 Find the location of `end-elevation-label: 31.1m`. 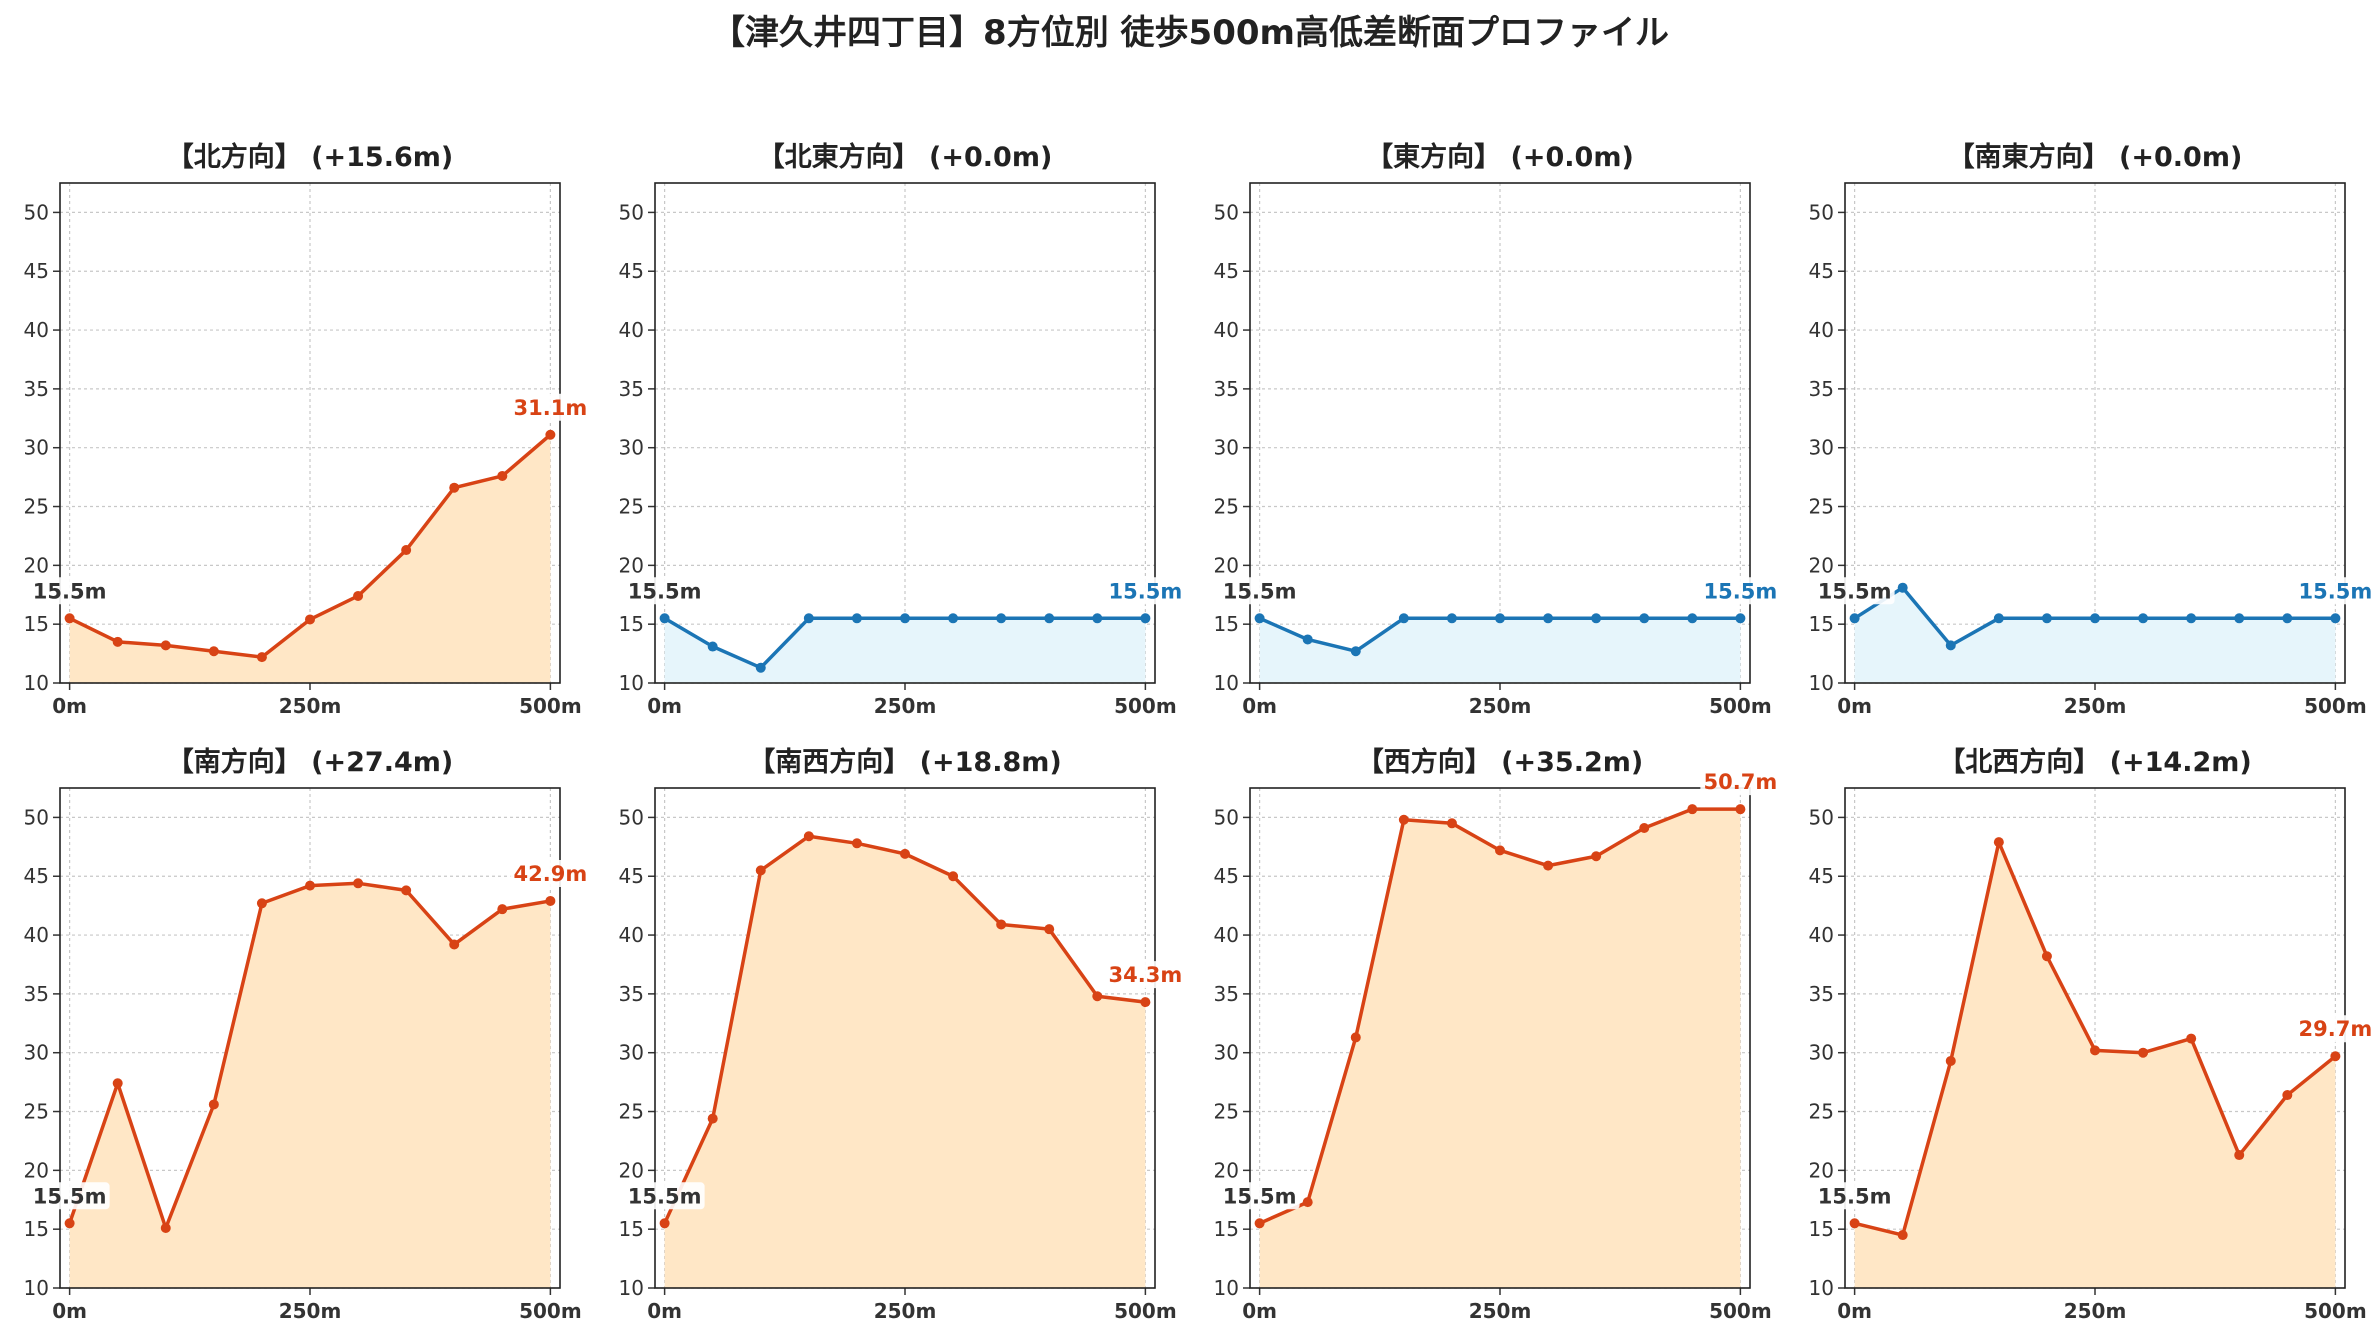

end-elevation-label: 31.1m is located at coordinates (551, 408).